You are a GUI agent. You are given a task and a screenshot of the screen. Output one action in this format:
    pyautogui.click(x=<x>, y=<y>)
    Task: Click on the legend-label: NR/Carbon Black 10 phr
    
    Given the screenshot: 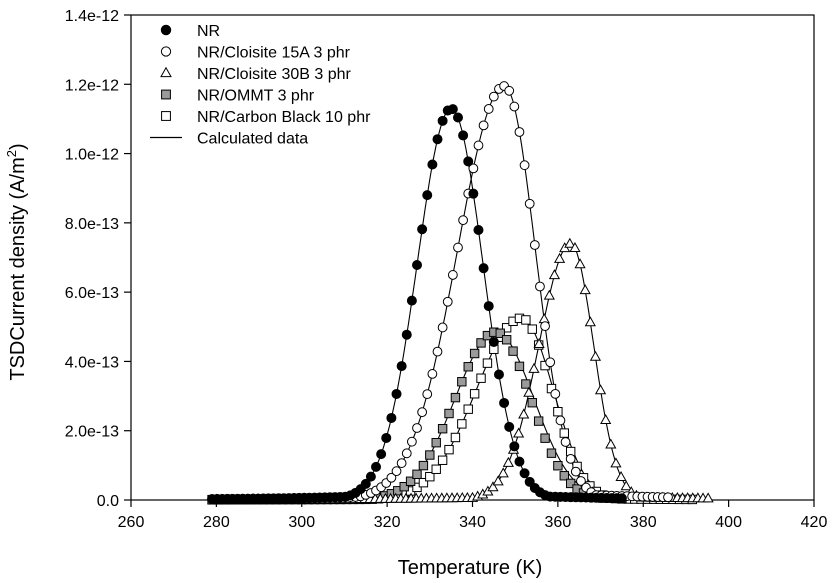 What is the action you would take?
    pyautogui.click(x=284, y=117)
    